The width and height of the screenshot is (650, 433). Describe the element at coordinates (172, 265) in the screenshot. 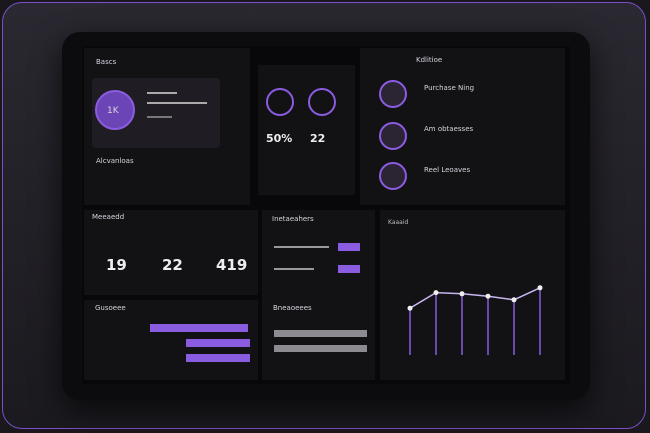

I see `stat: 22` at that location.